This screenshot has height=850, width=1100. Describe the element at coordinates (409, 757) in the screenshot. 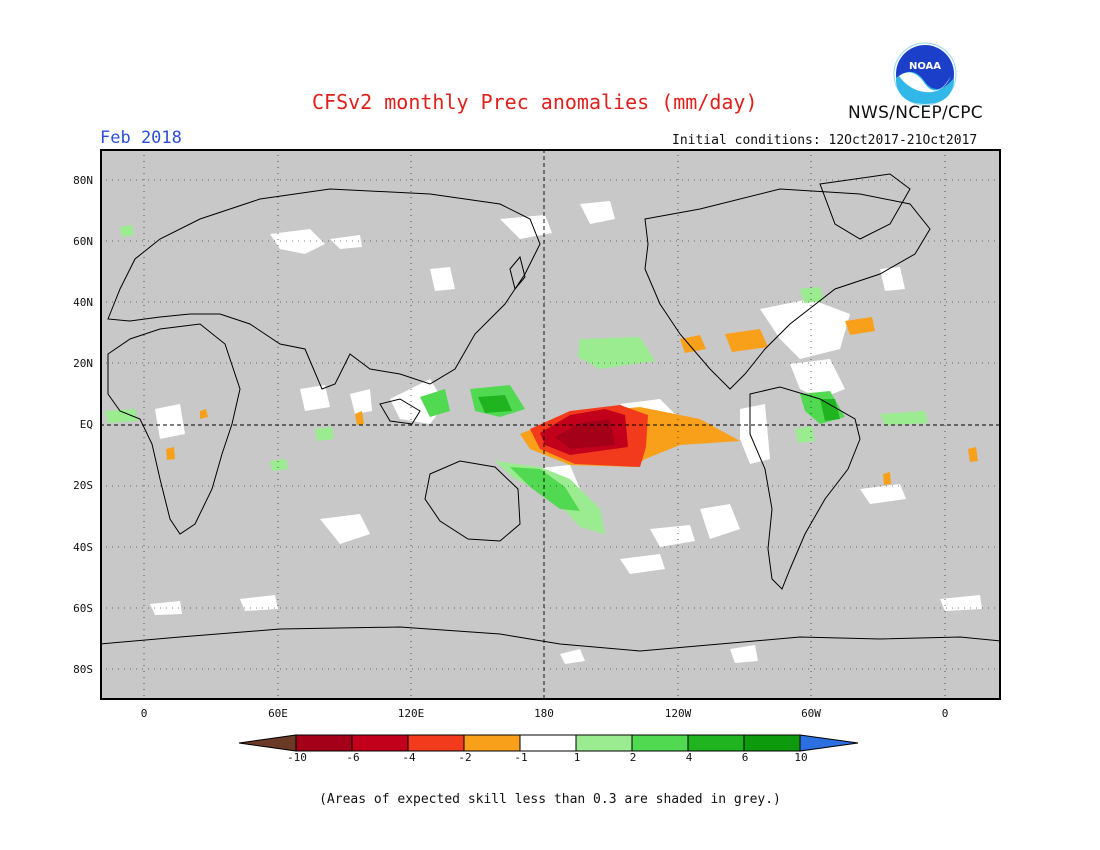

I see `colorbar-tick-label: -4` at that location.